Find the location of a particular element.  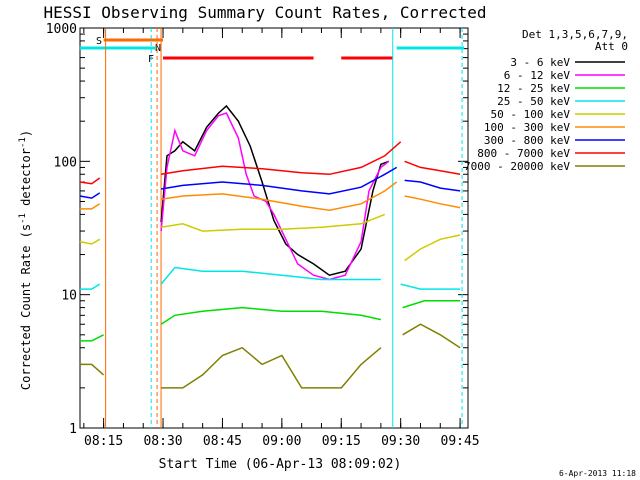

x-tick-label: 08:30 is located at coordinates (162, 441).